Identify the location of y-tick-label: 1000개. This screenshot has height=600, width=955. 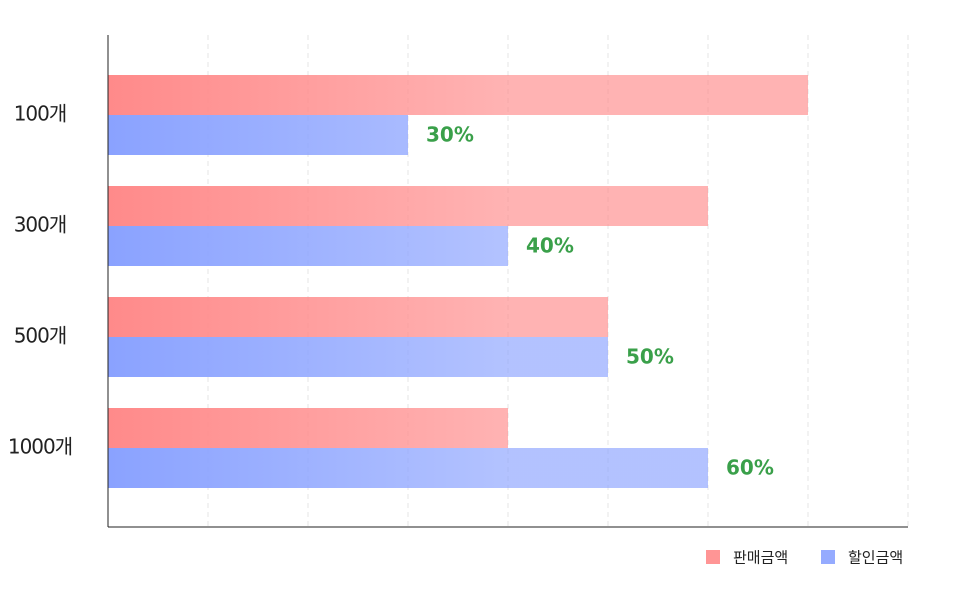
(40, 447).